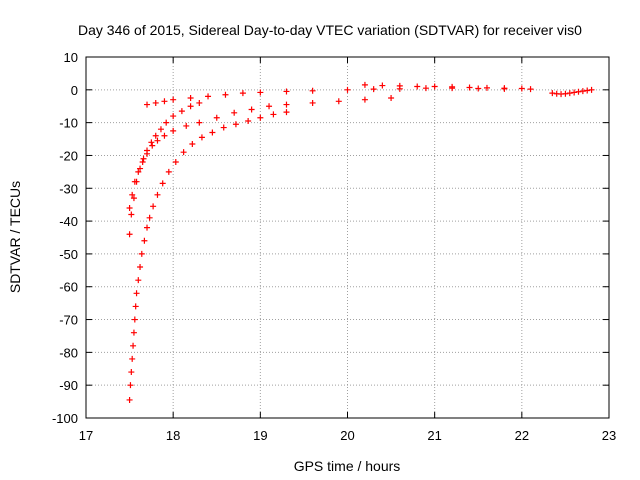  I want to click on x-tick-label: 17, so click(86, 435).